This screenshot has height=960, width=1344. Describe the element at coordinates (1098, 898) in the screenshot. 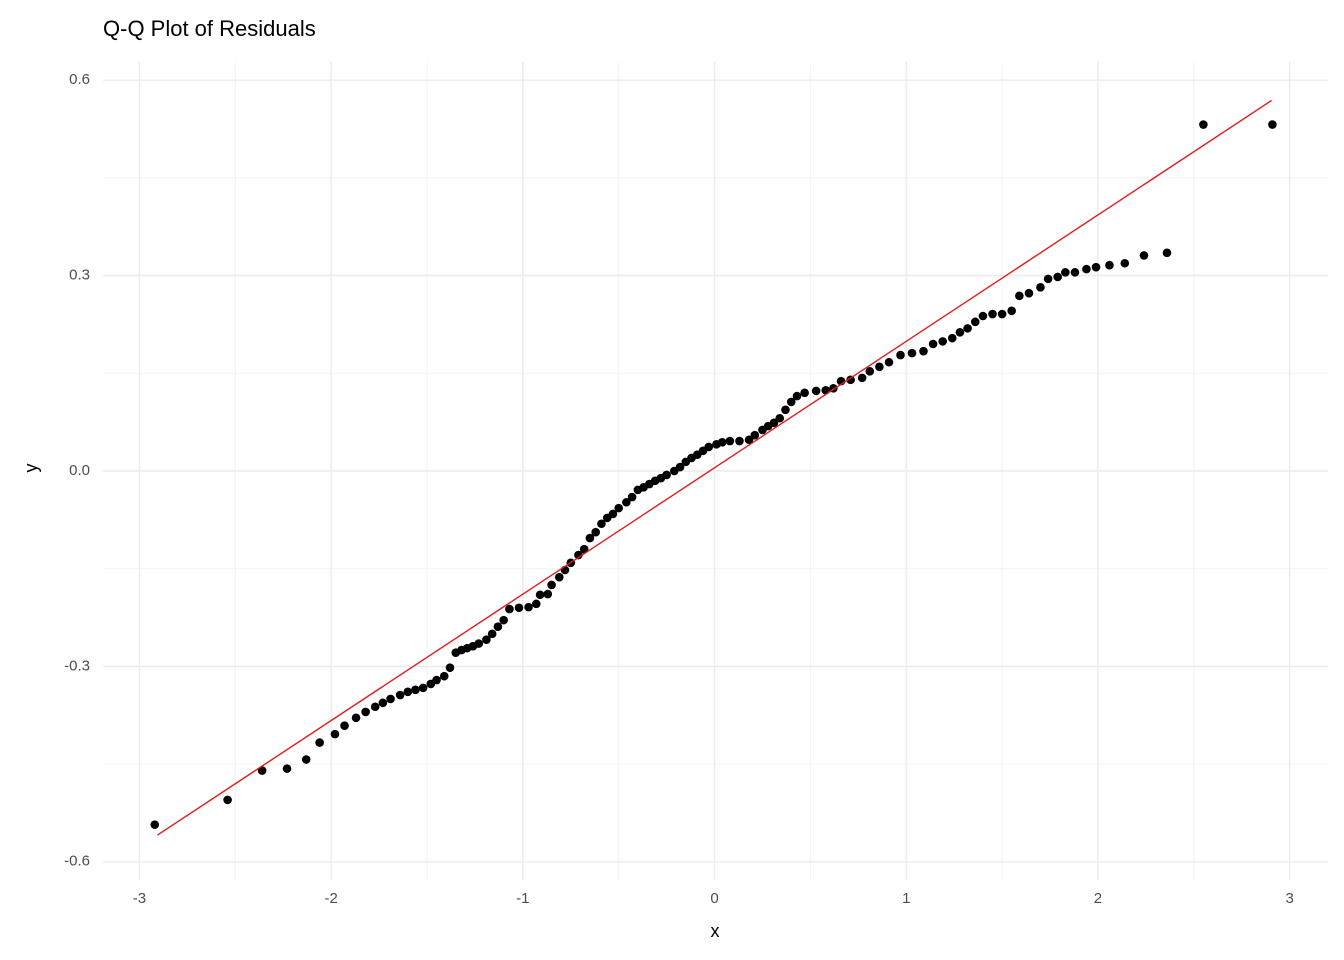

I see `x-tick-label: 2` at that location.